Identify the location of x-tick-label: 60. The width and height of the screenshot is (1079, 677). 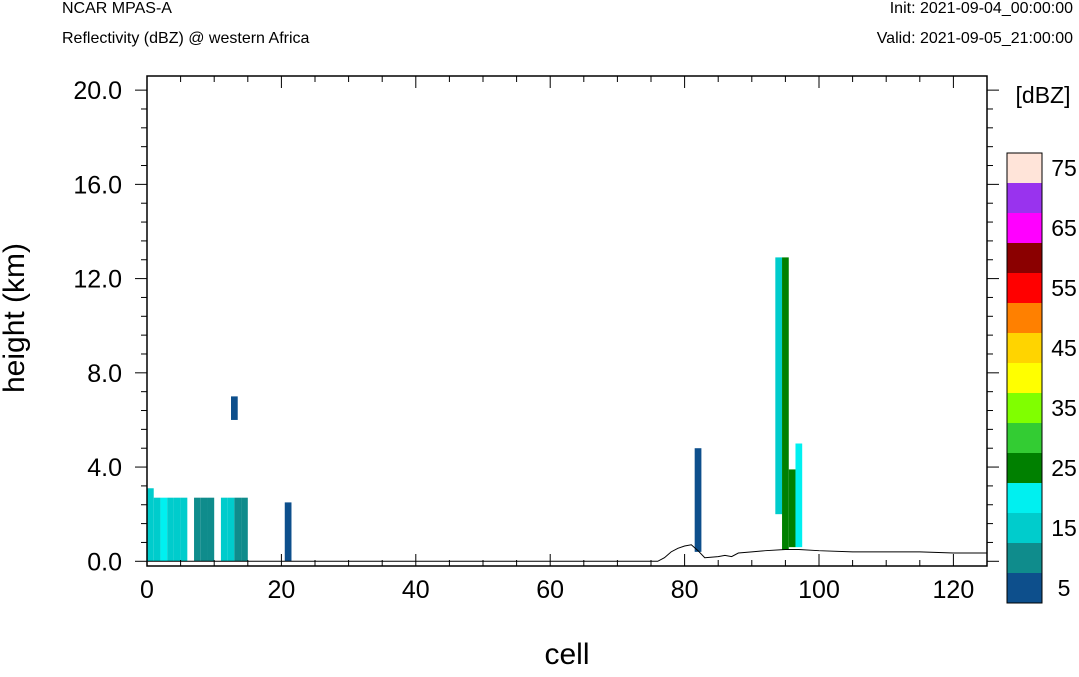
(550, 590).